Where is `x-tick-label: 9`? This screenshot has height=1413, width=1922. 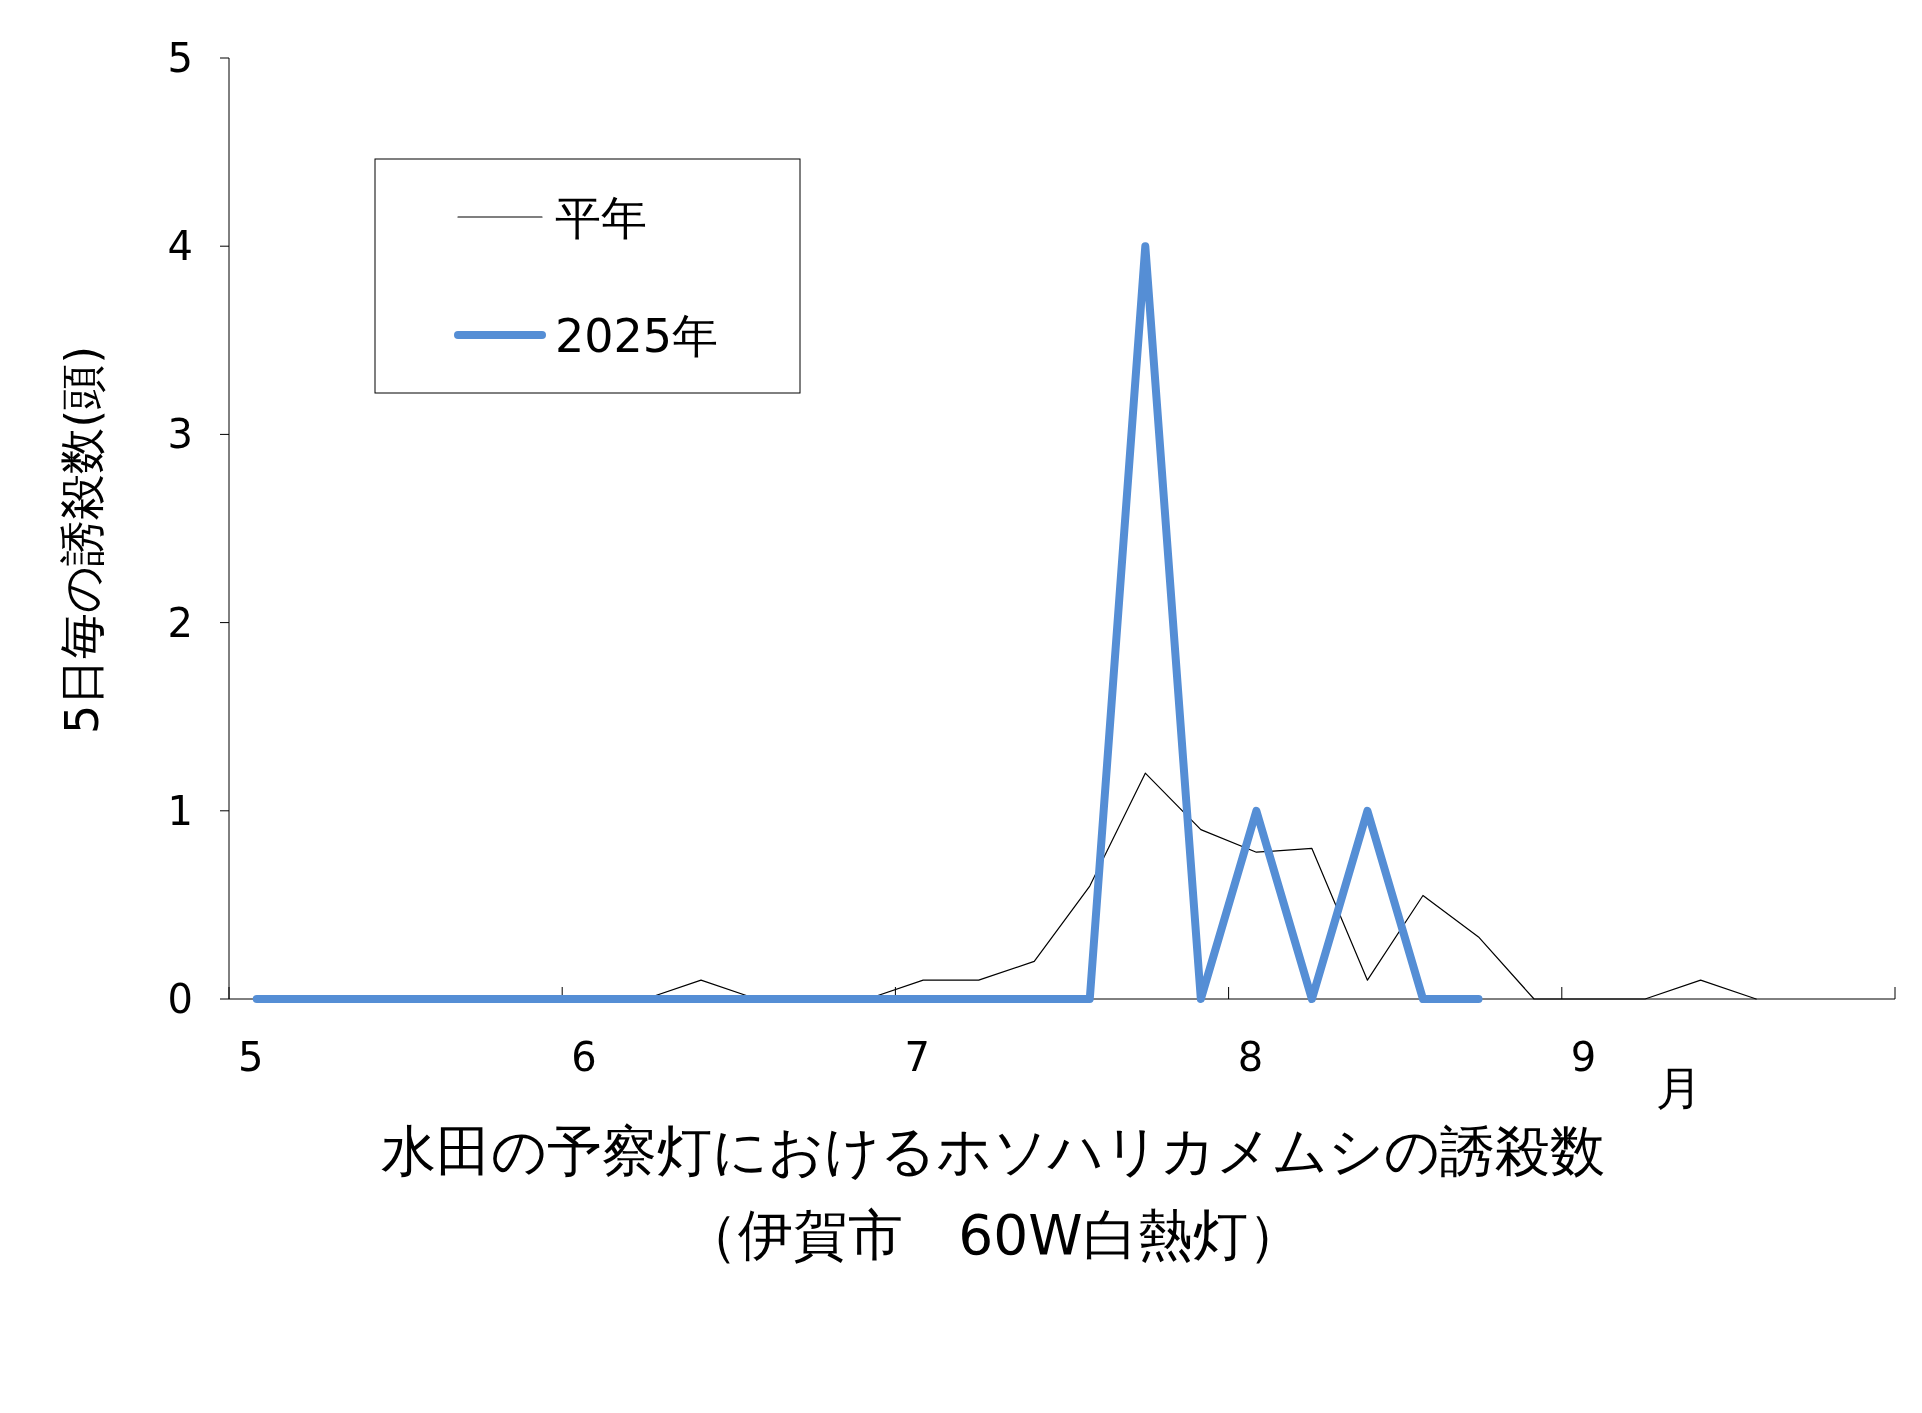 x-tick-label: 9 is located at coordinates (1583, 1057).